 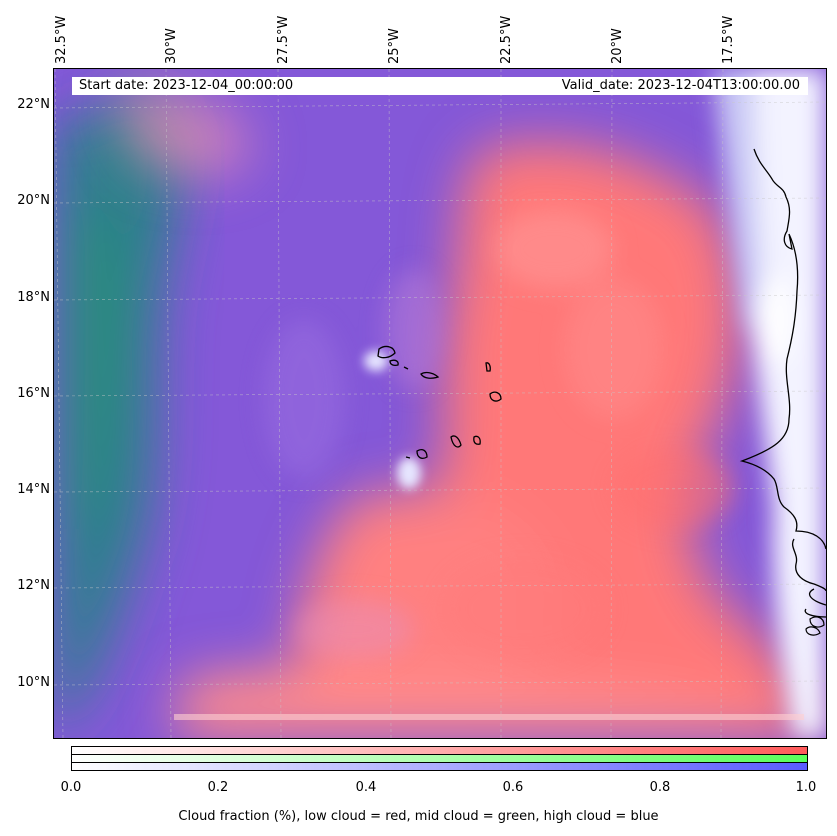 I want to click on colorbar-tick-3: 0.6, so click(x=513, y=787).